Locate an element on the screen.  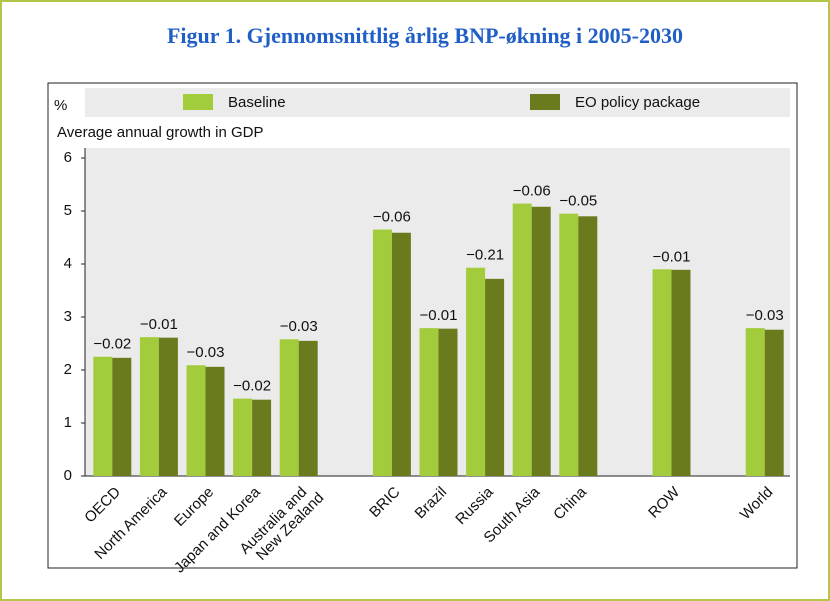
difference-label: −0.21 is located at coordinates (485, 255).